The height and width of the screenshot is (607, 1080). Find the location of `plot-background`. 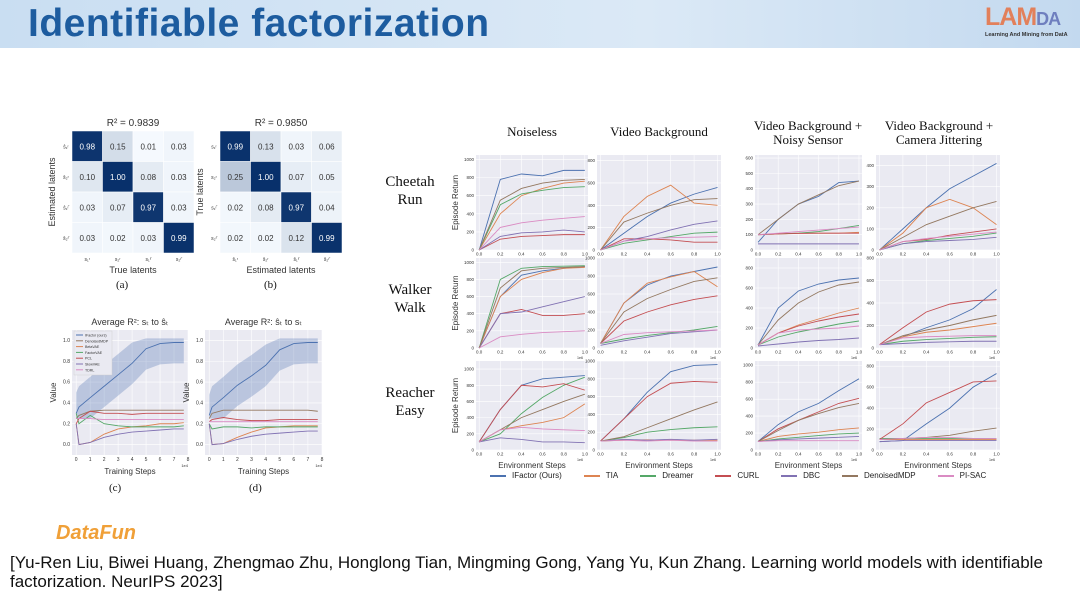

plot-background is located at coordinates (532, 202).